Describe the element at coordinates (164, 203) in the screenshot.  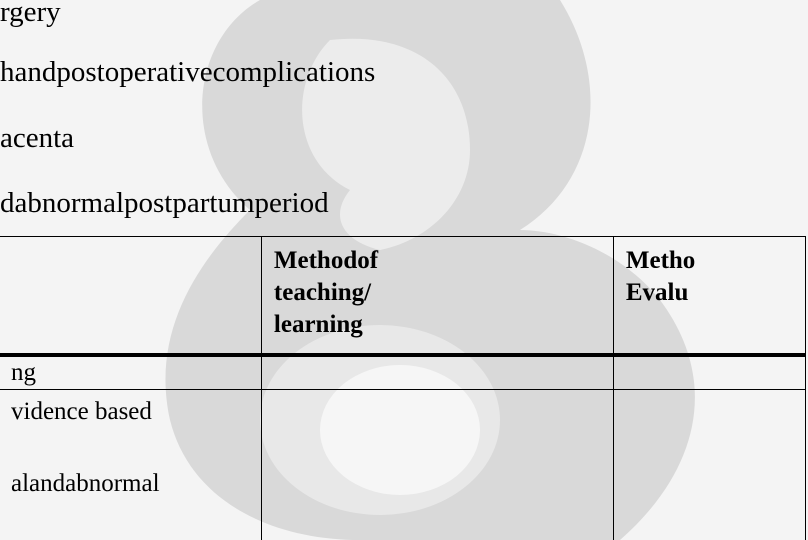
I see `text-line: dabnormalpostpartumperiod` at that location.